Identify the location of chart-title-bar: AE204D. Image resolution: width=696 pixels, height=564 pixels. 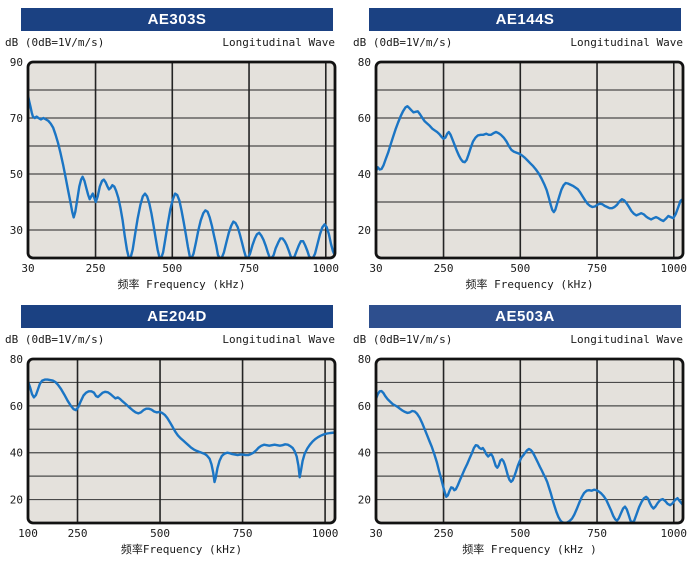
(177, 316).